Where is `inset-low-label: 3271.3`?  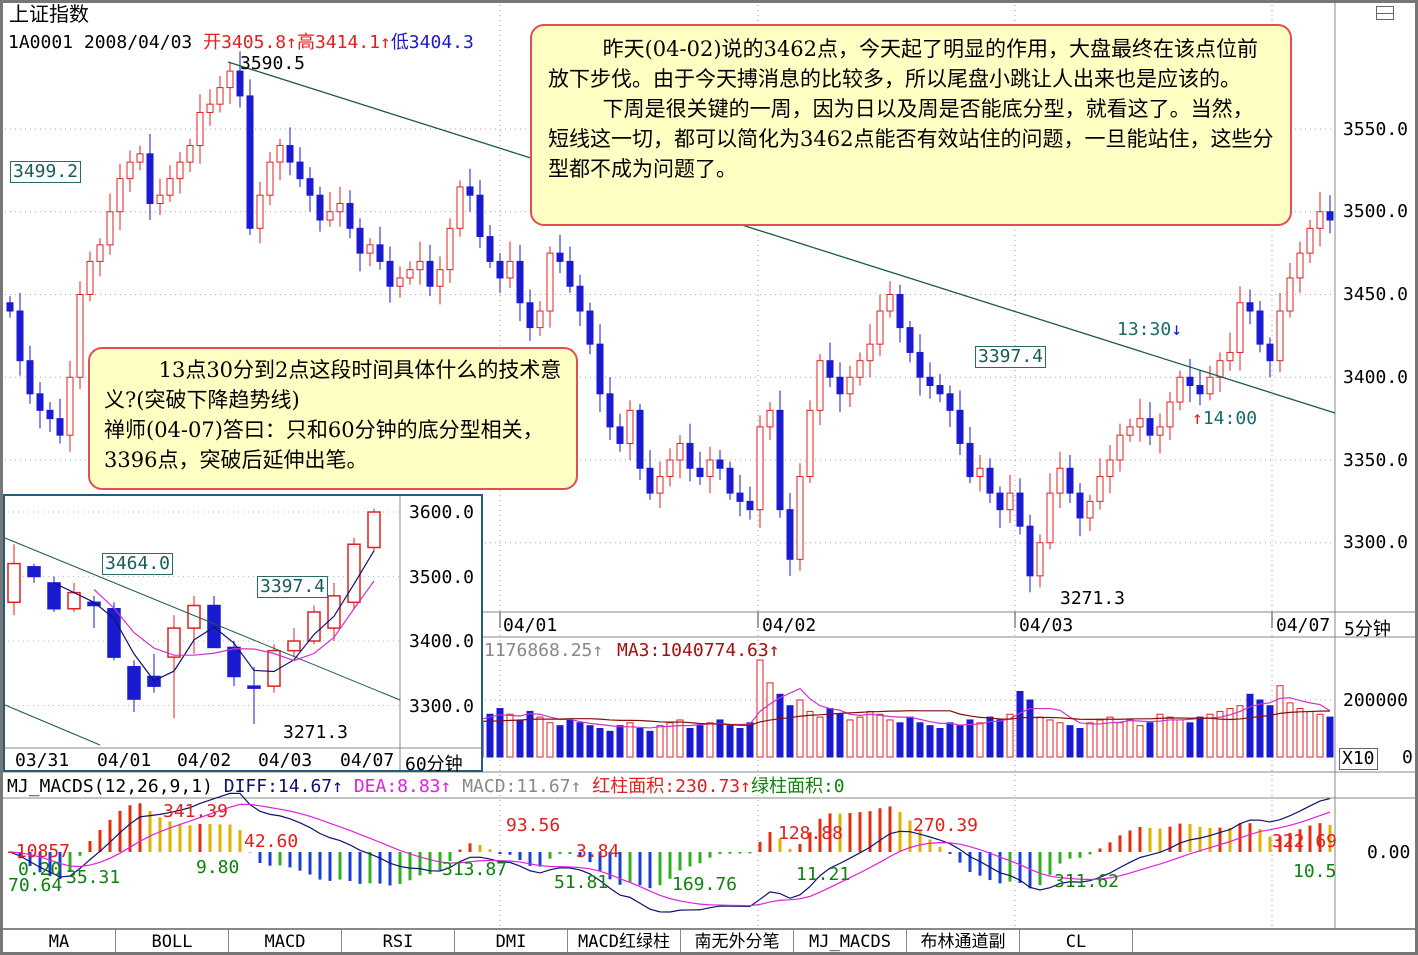
inset-low-label: 3271.3 is located at coordinates (316, 732).